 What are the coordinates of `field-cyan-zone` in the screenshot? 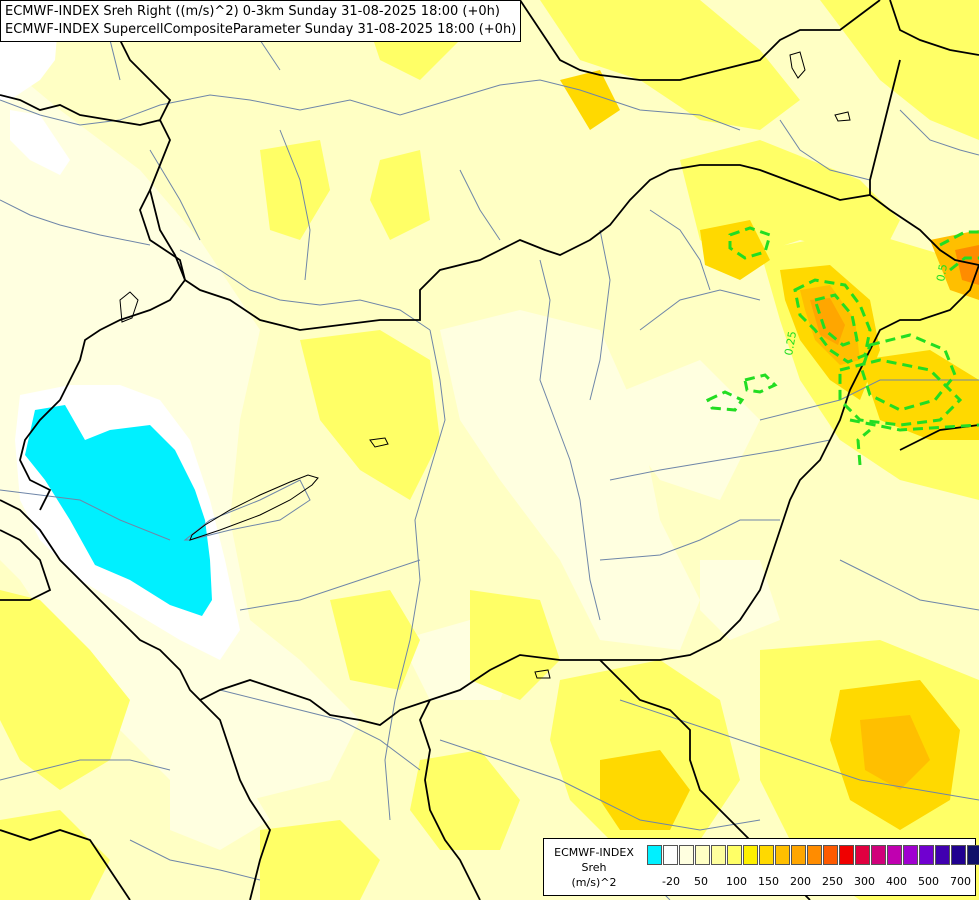 It's located at (118, 510).